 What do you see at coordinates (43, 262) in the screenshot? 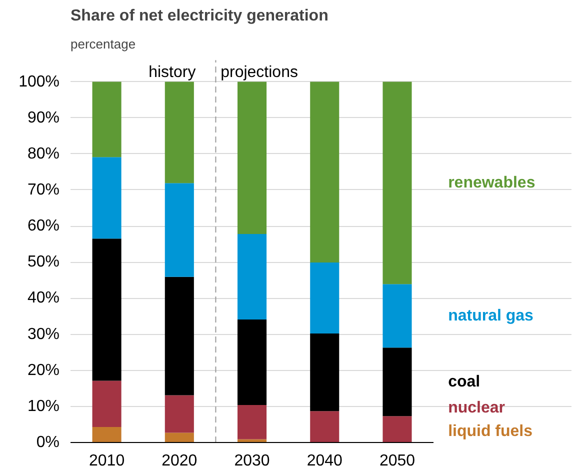
I see `y-tick-label: 50%` at bounding box center [43, 262].